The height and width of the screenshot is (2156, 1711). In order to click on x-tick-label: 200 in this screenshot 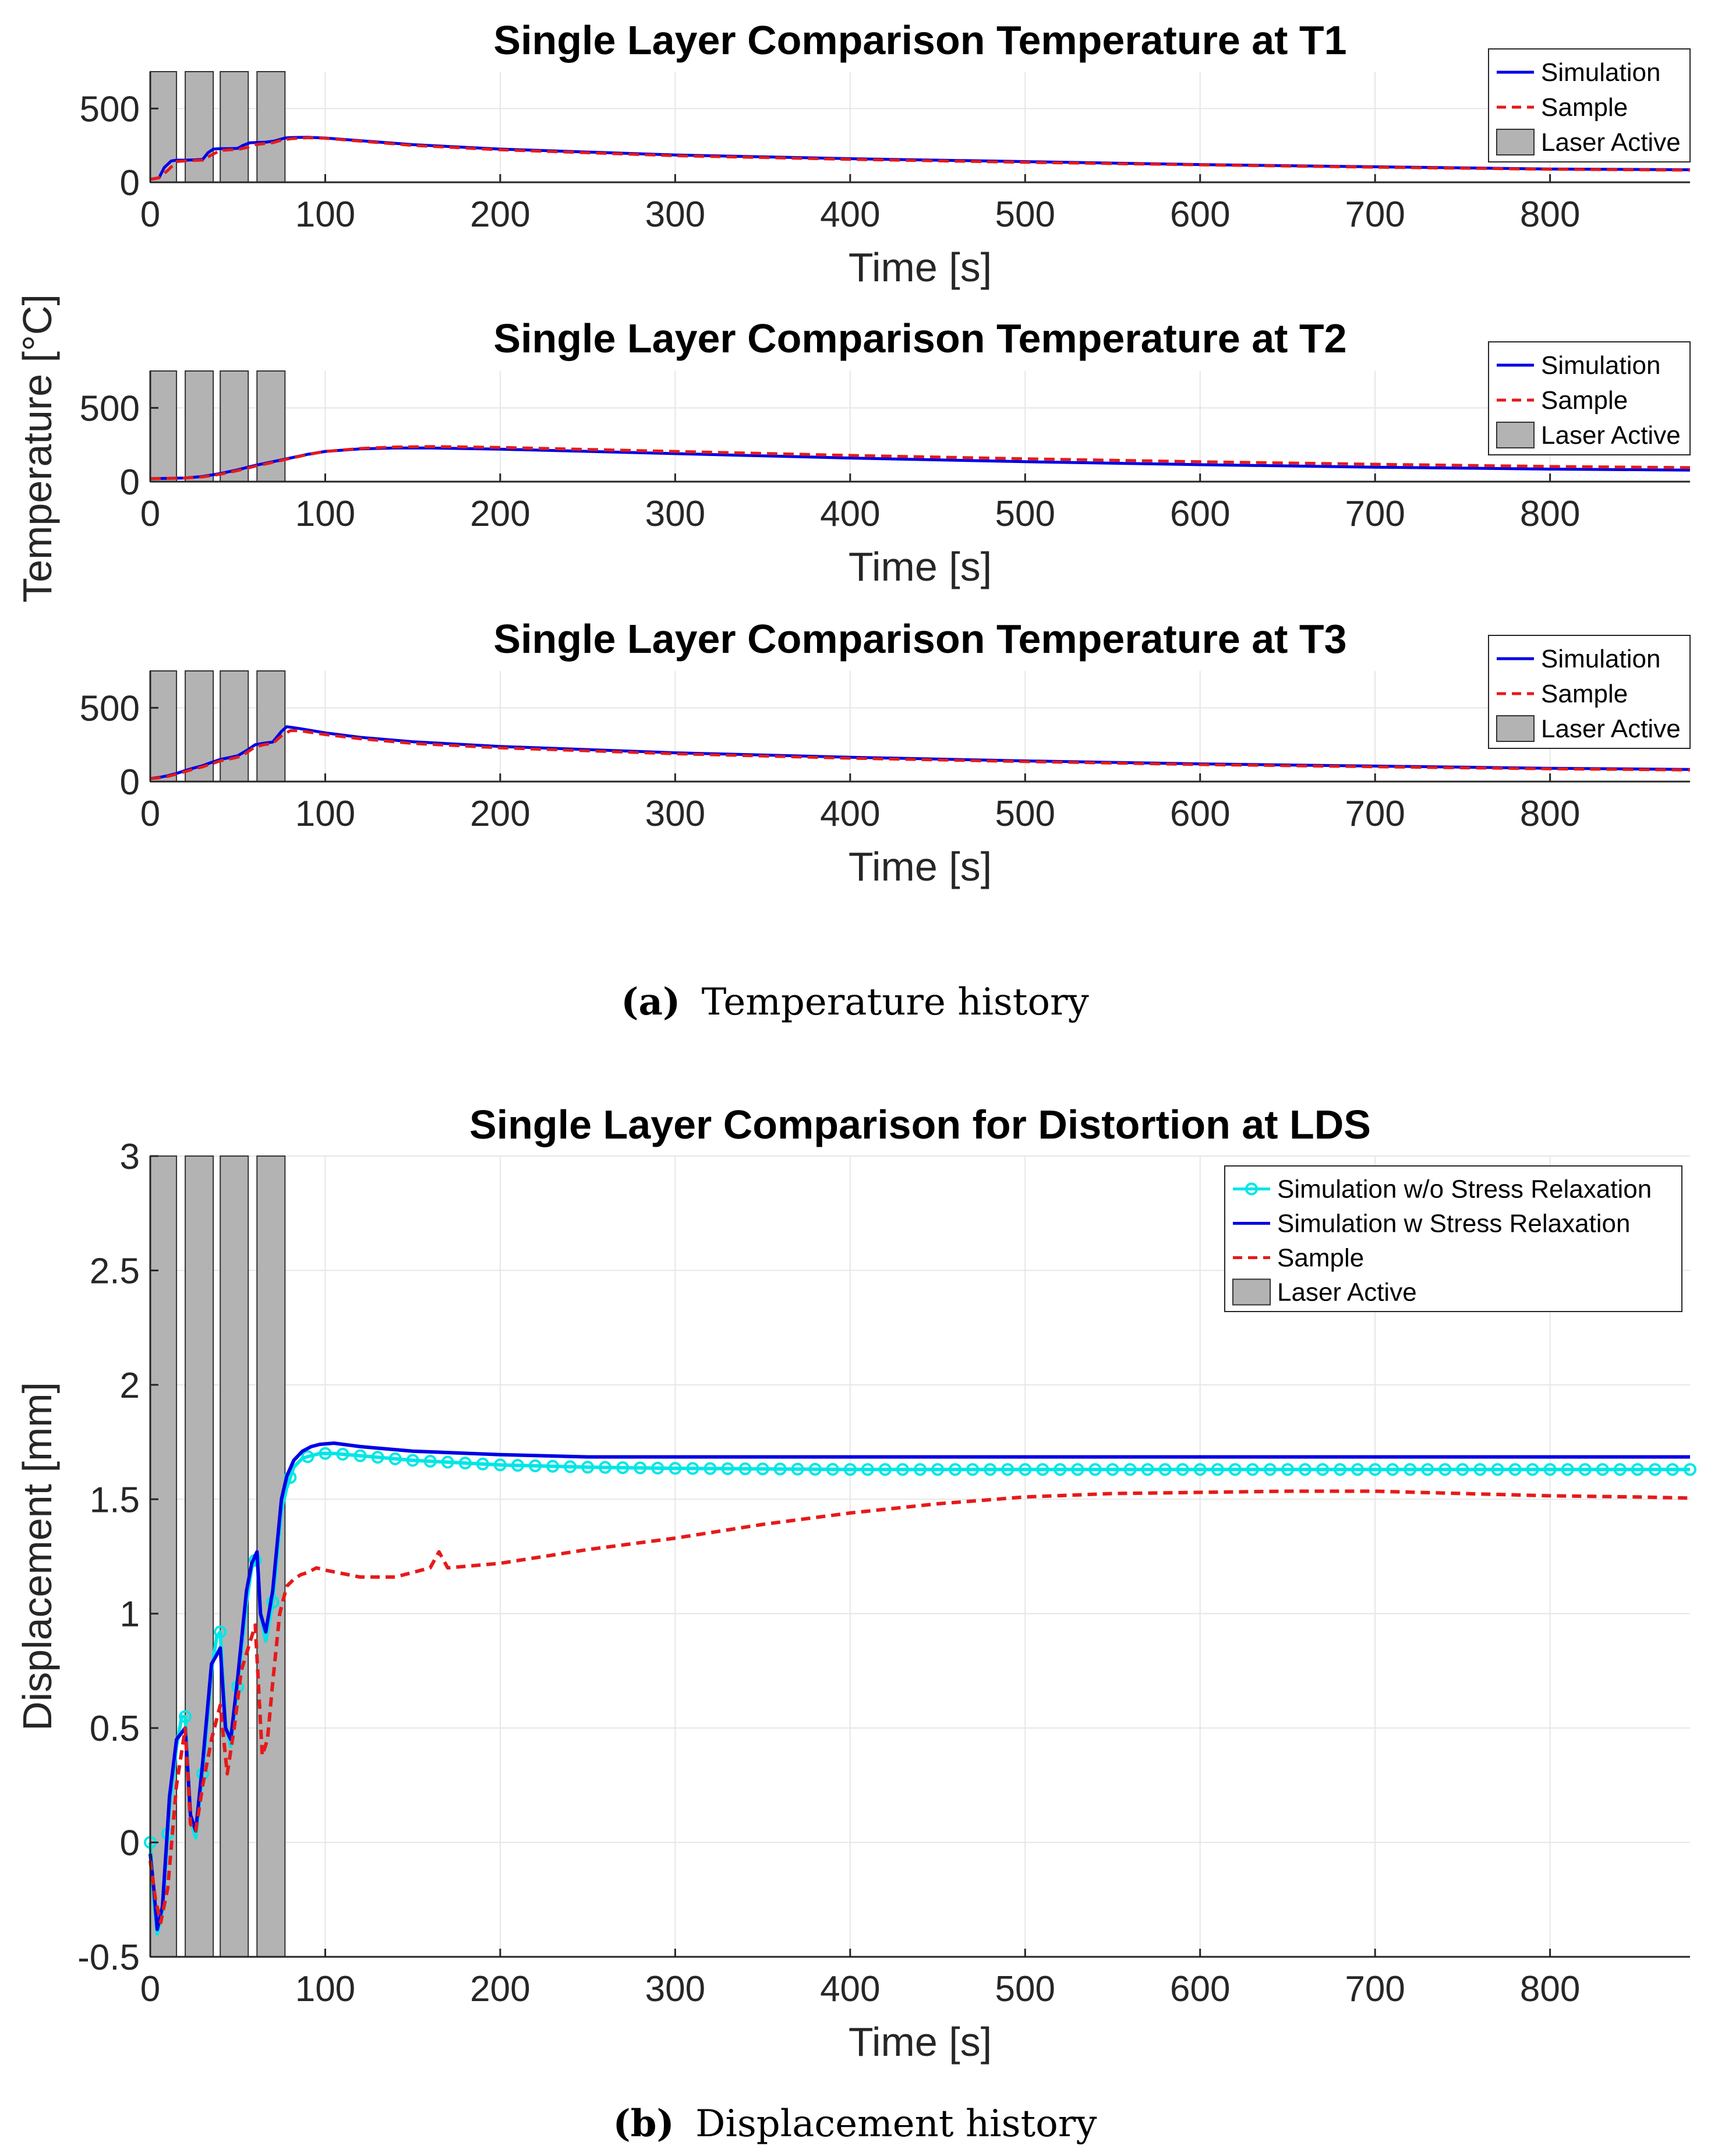, I will do `click(500, 215)`.